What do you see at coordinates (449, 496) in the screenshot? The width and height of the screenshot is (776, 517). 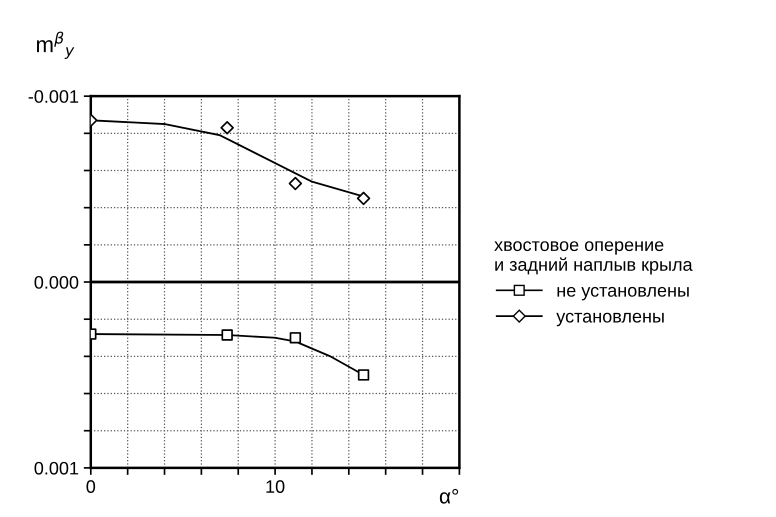 I see `x-axis-title: α°` at bounding box center [449, 496].